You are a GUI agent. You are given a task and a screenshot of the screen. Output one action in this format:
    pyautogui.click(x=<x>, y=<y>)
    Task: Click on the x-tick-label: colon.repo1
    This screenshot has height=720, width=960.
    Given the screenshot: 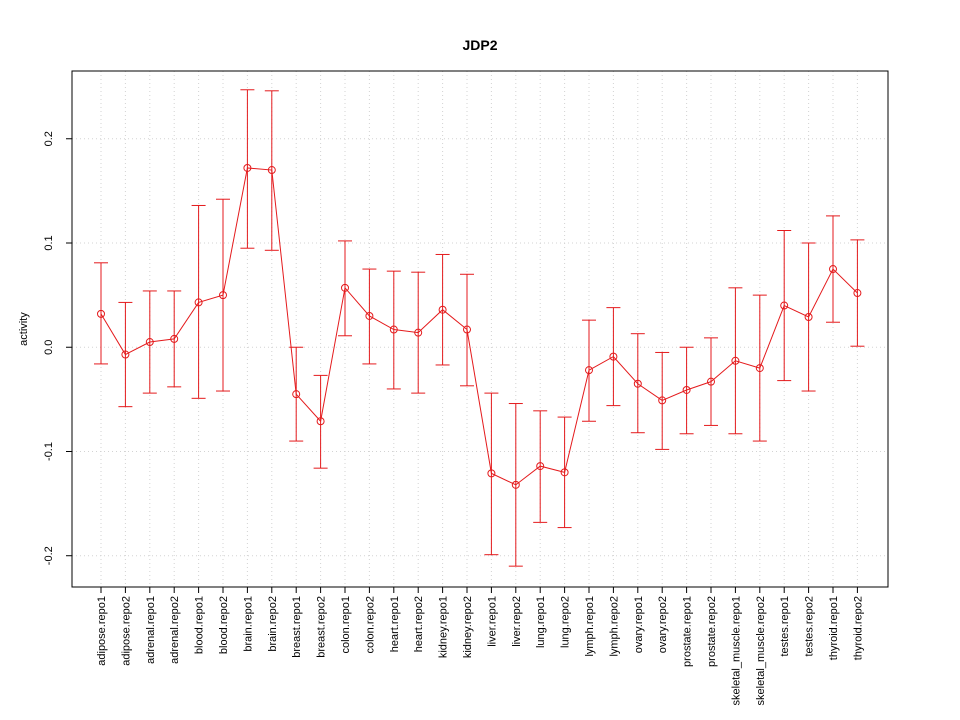 What is the action you would take?
    pyautogui.click(x=346, y=625)
    